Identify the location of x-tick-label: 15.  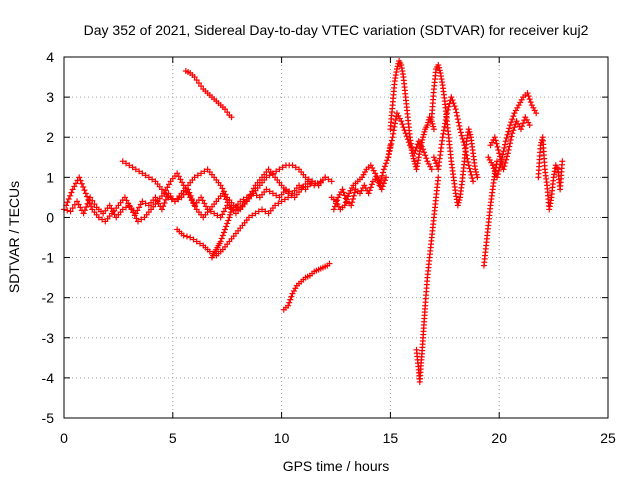
(391, 438).